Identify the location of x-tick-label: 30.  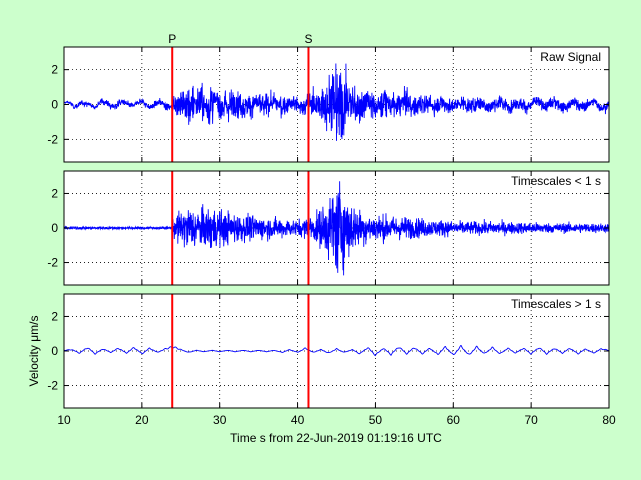
(220, 420).